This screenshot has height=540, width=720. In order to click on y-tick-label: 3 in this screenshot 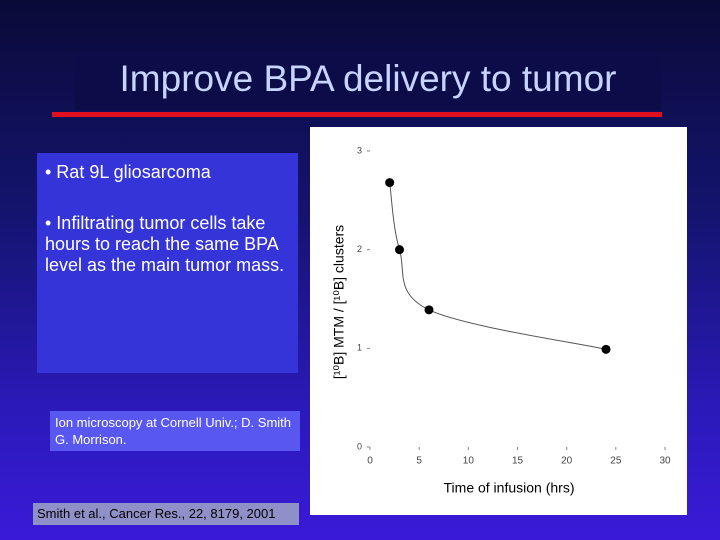, I will do `click(359, 150)`.